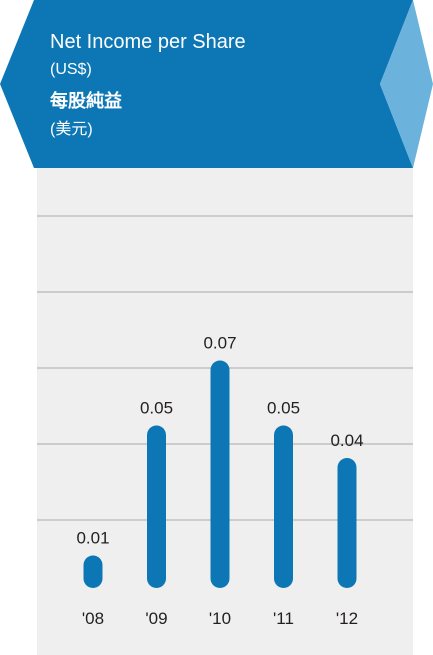 The width and height of the screenshot is (433, 655). Describe the element at coordinates (92, 538) in the screenshot. I see `data-label: 0.01` at that location.